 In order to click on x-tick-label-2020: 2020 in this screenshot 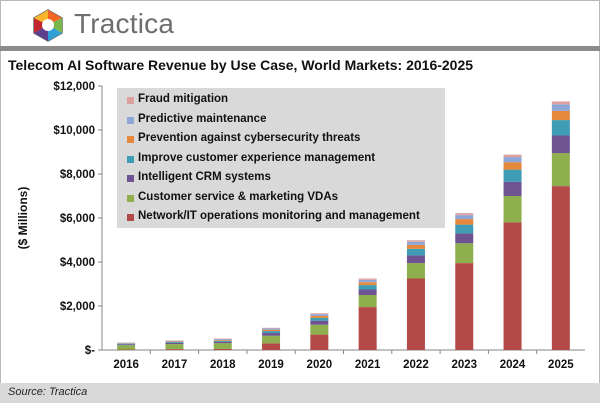, I will do `click(320, 365)`.